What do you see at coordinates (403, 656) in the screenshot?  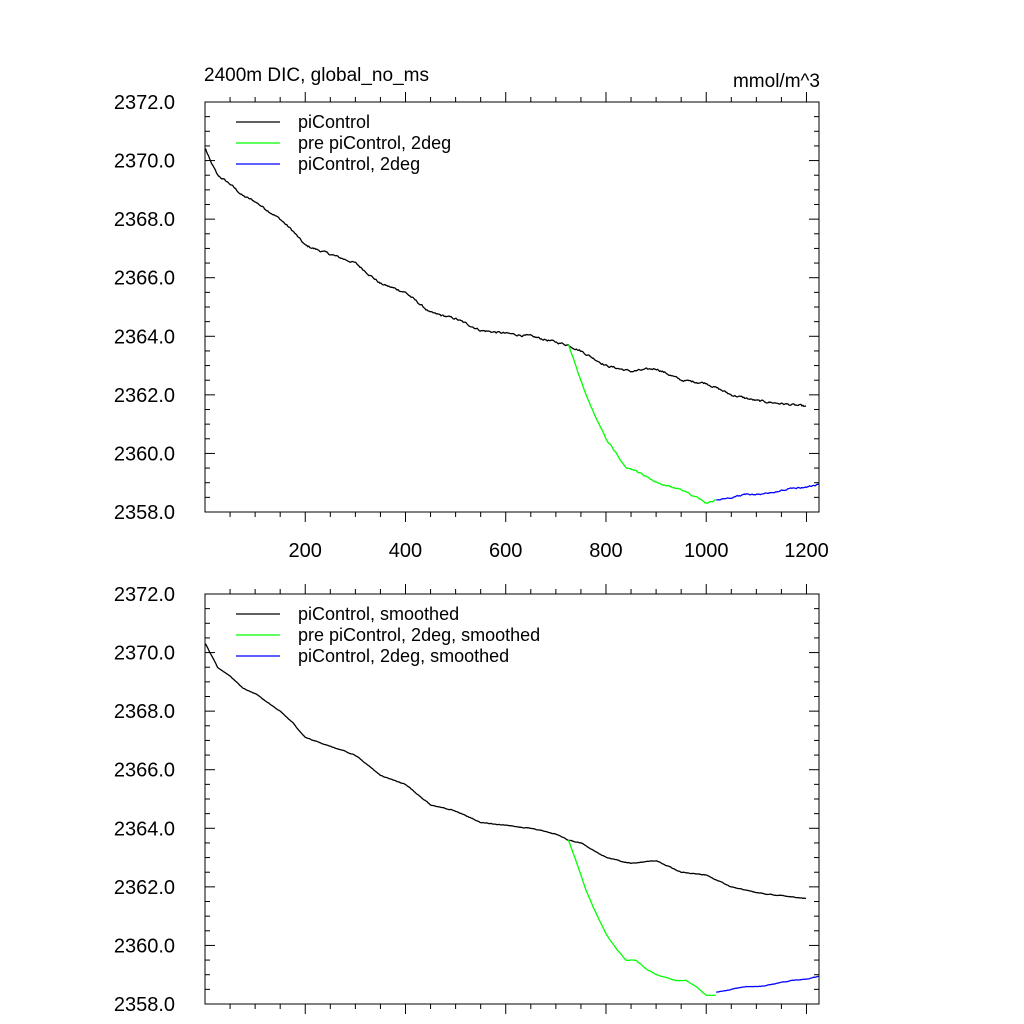 I see `legend-label: piControl, 2deg, smoothed` at bounding box center [403, 656].